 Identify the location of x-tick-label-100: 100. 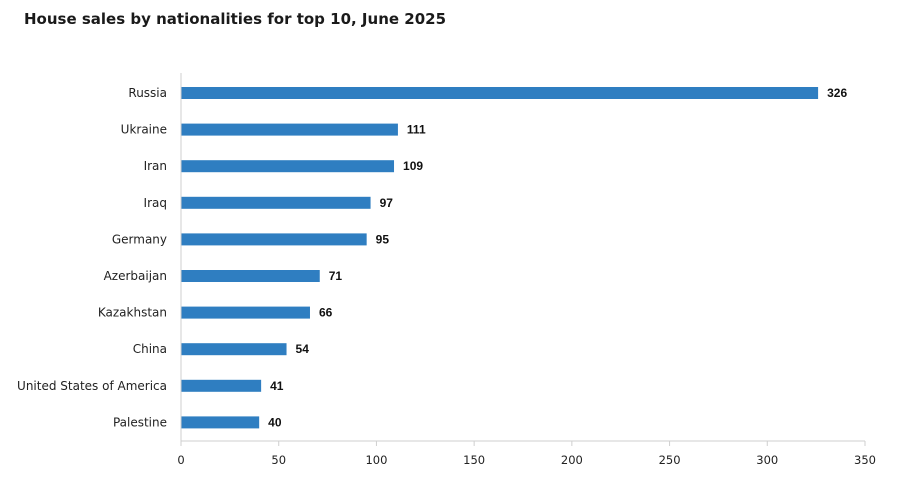
(376, 460).